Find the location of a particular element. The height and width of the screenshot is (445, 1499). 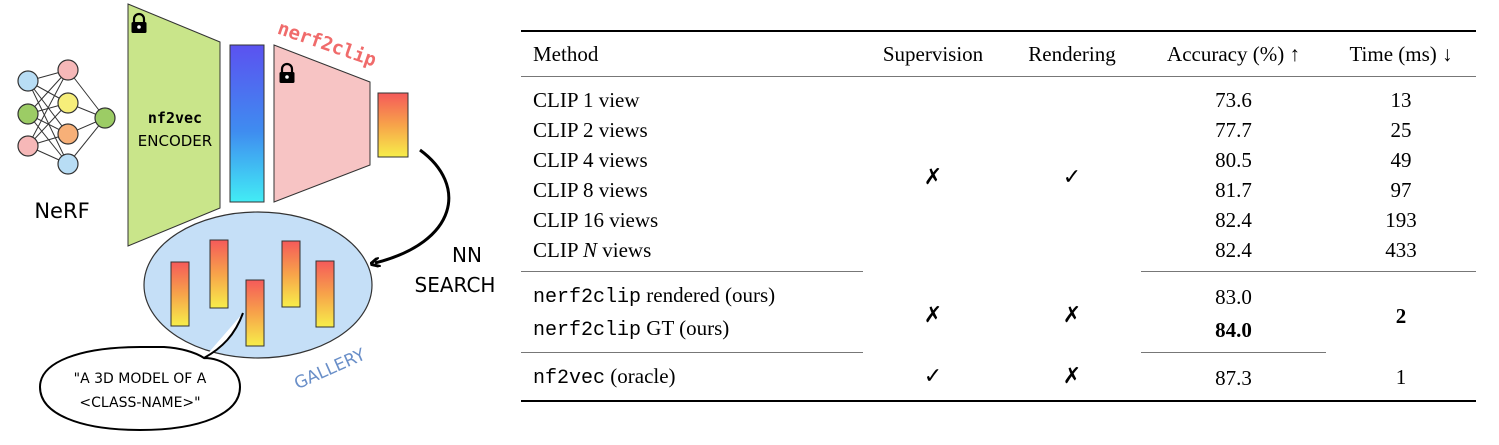

time-cell: 193 is located at coordinates (1401, 220).